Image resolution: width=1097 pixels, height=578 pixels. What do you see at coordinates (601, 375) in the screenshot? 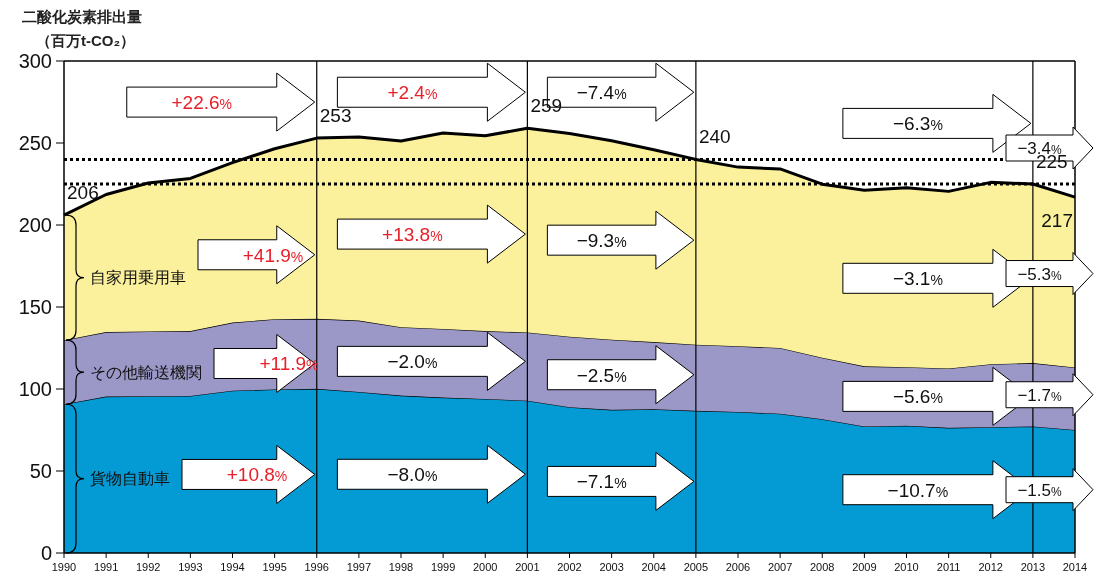
I see `annotation: −2.5%` at bounding box center [601, 375].